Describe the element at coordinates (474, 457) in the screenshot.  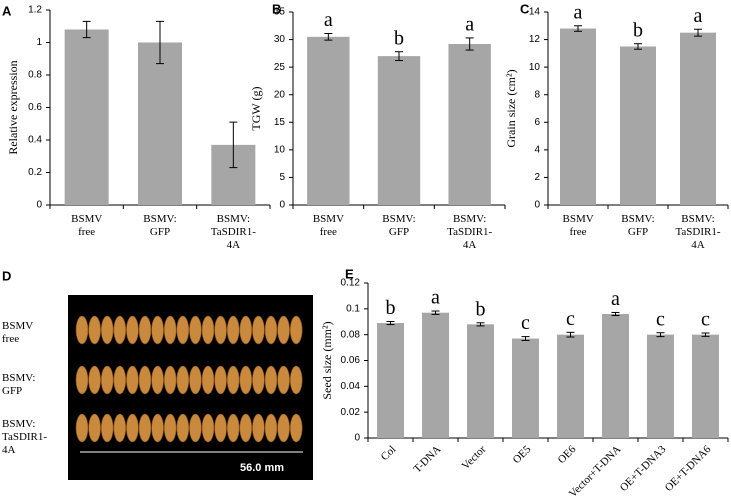
I see `x-tick-label: Vector` at that location.